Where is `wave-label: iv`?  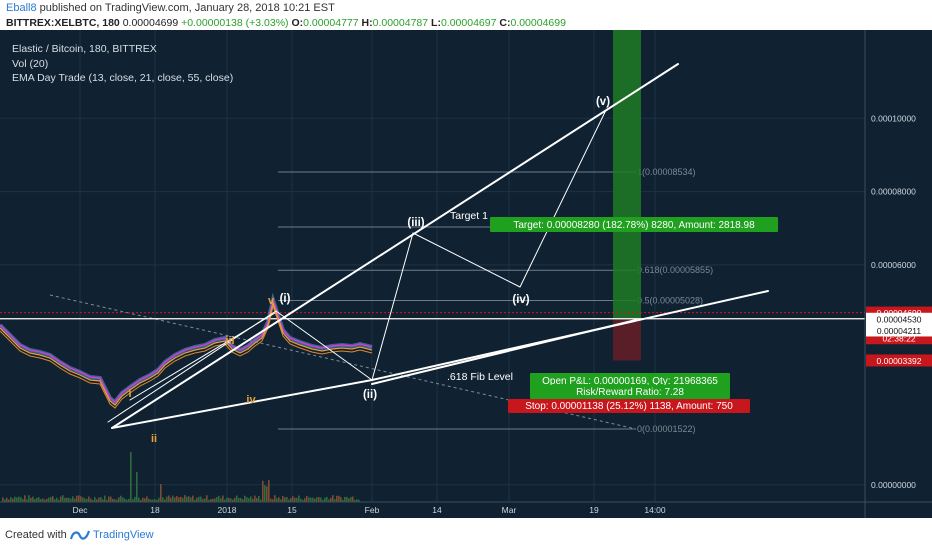 wave-label: iv is located at coordinates (251, 400).